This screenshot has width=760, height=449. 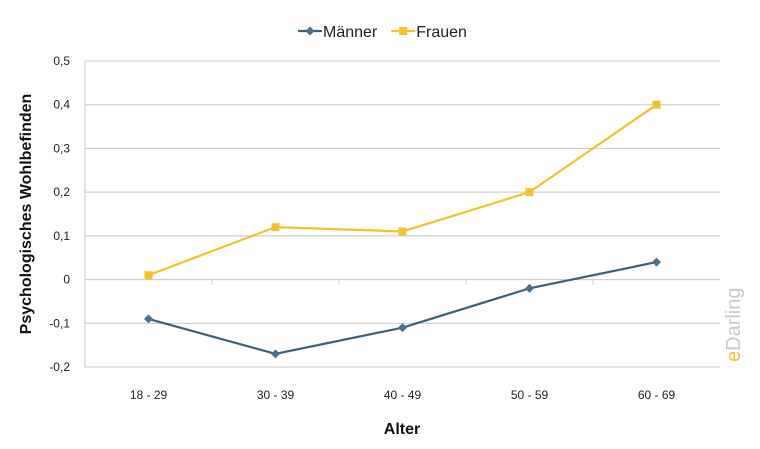 I want to click on legend: Männer Frauen, so click(x=382, y=32).